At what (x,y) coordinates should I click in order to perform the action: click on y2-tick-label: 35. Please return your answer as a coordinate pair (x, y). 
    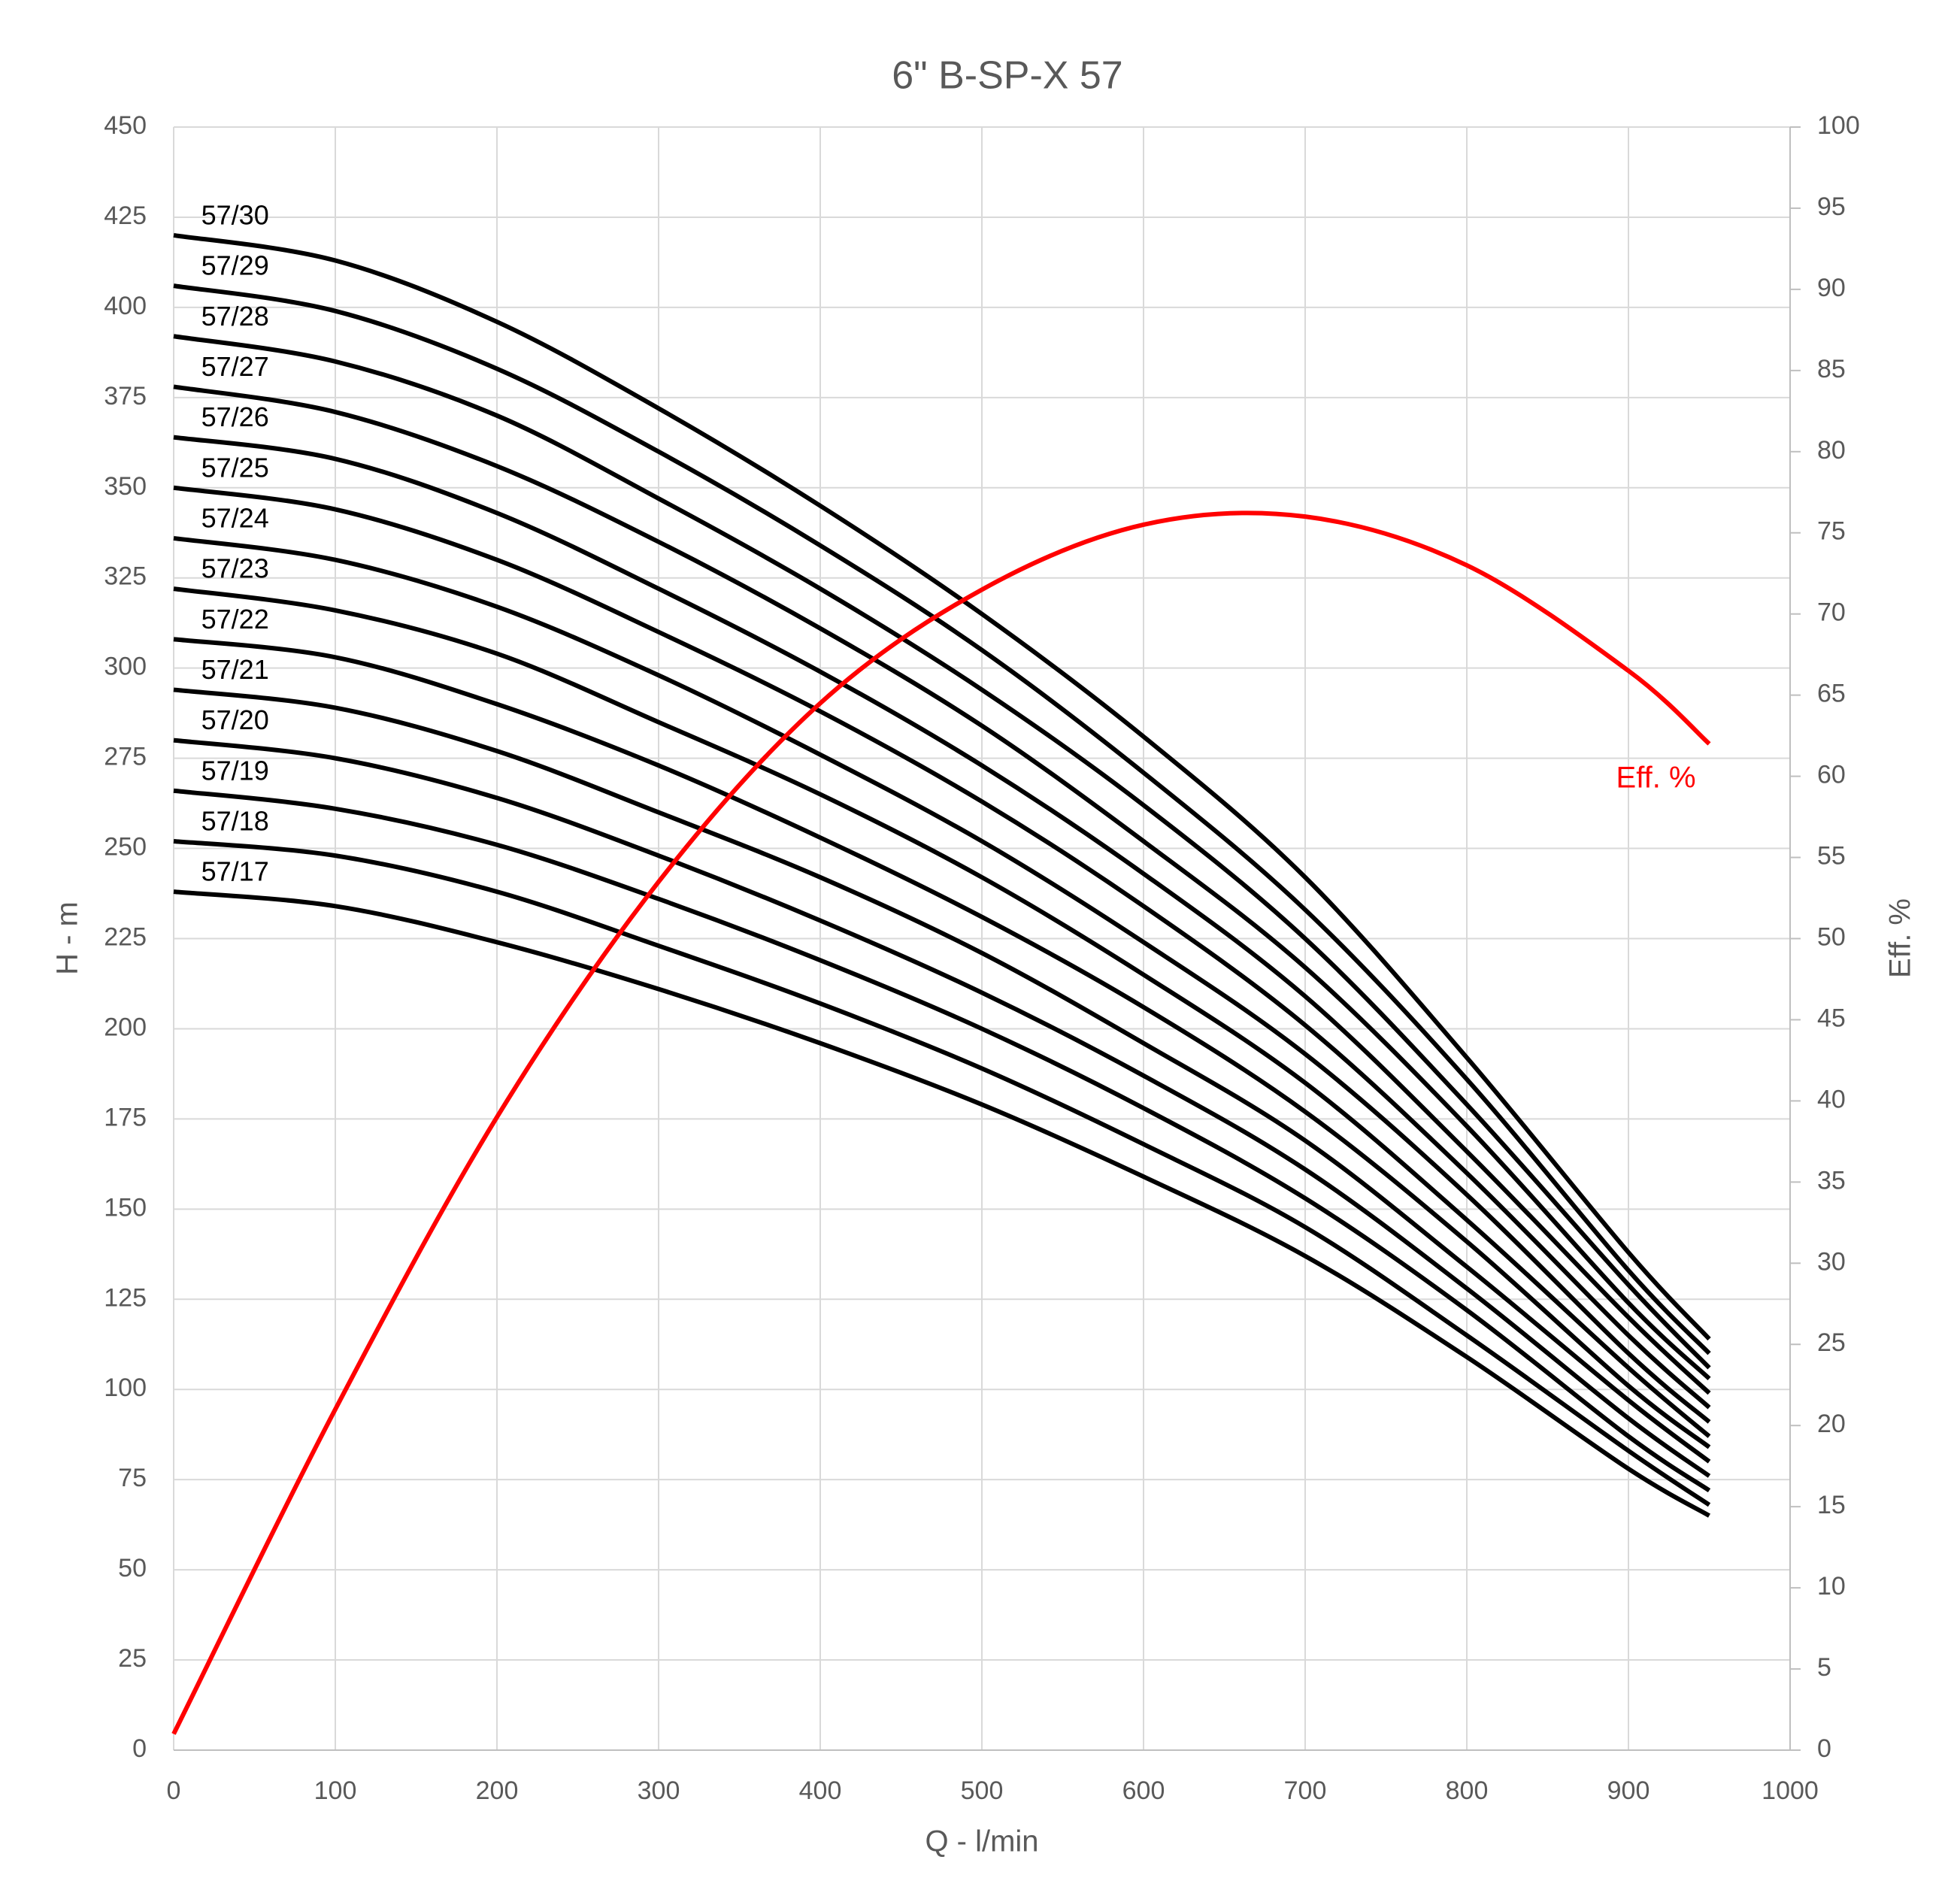
    Looking at the image, I should click on (1831, 1180).